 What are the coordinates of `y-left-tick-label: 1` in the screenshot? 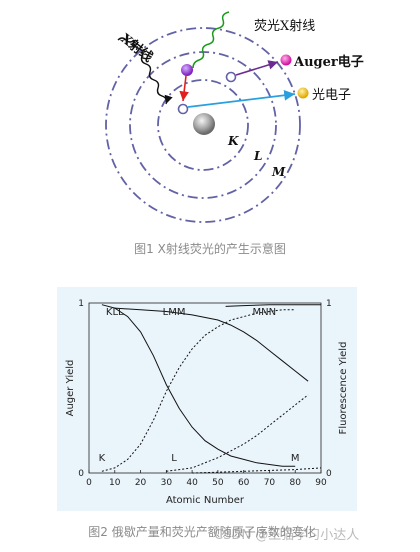 It's located at (81, 304).